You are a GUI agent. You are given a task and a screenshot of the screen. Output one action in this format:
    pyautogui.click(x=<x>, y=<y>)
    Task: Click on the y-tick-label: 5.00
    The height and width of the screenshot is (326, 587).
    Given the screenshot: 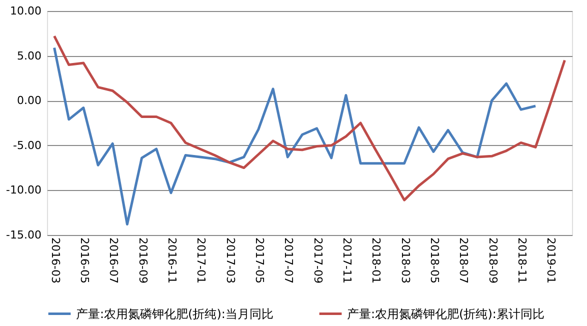 What is the action you would take?
    pyautogui.click(x=29, y=55)
    